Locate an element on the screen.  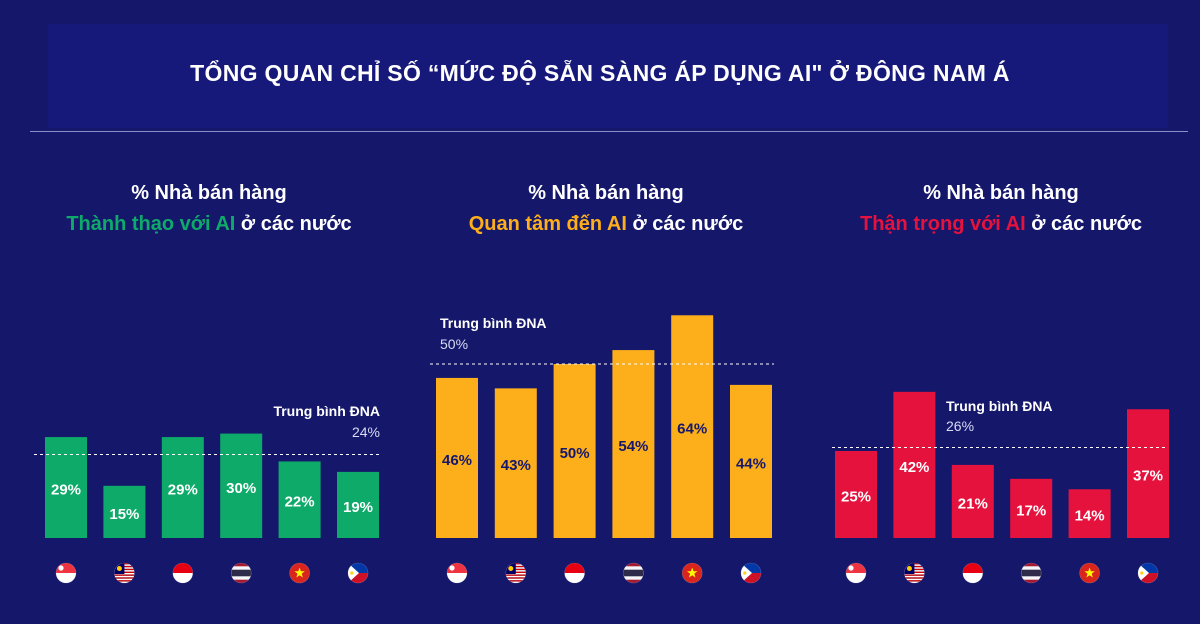
bar-value-label: 43% is located at coordinates (516, 465).